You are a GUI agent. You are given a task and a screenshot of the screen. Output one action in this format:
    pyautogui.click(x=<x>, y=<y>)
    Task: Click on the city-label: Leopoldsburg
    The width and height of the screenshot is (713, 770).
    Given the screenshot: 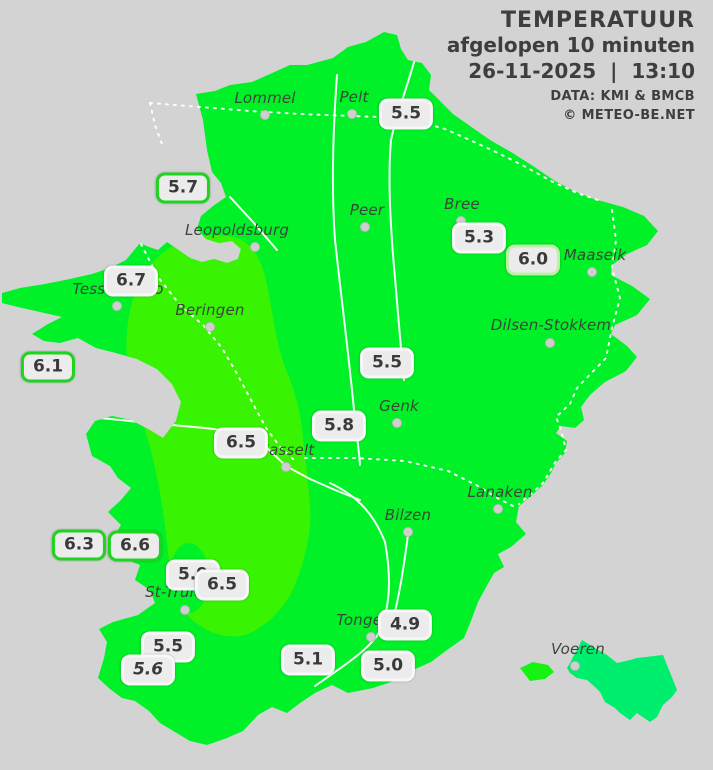 What is the action you would take?
    pyautogui.click(x=237, y=230)
    